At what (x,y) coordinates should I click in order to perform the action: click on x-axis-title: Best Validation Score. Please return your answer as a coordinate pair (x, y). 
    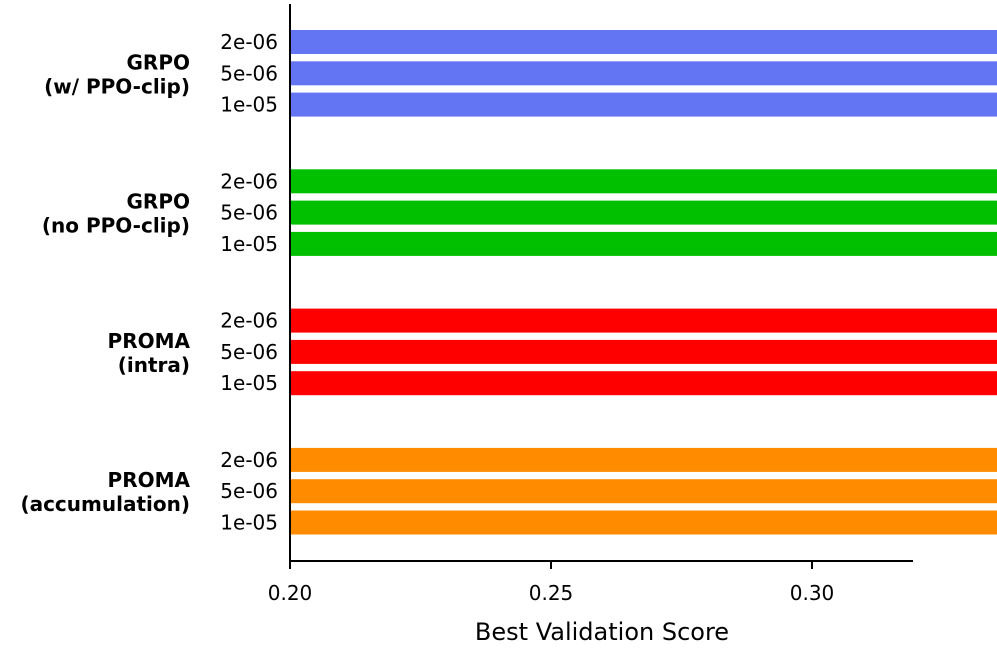
    Looking at the image, I should click on (602, 632).